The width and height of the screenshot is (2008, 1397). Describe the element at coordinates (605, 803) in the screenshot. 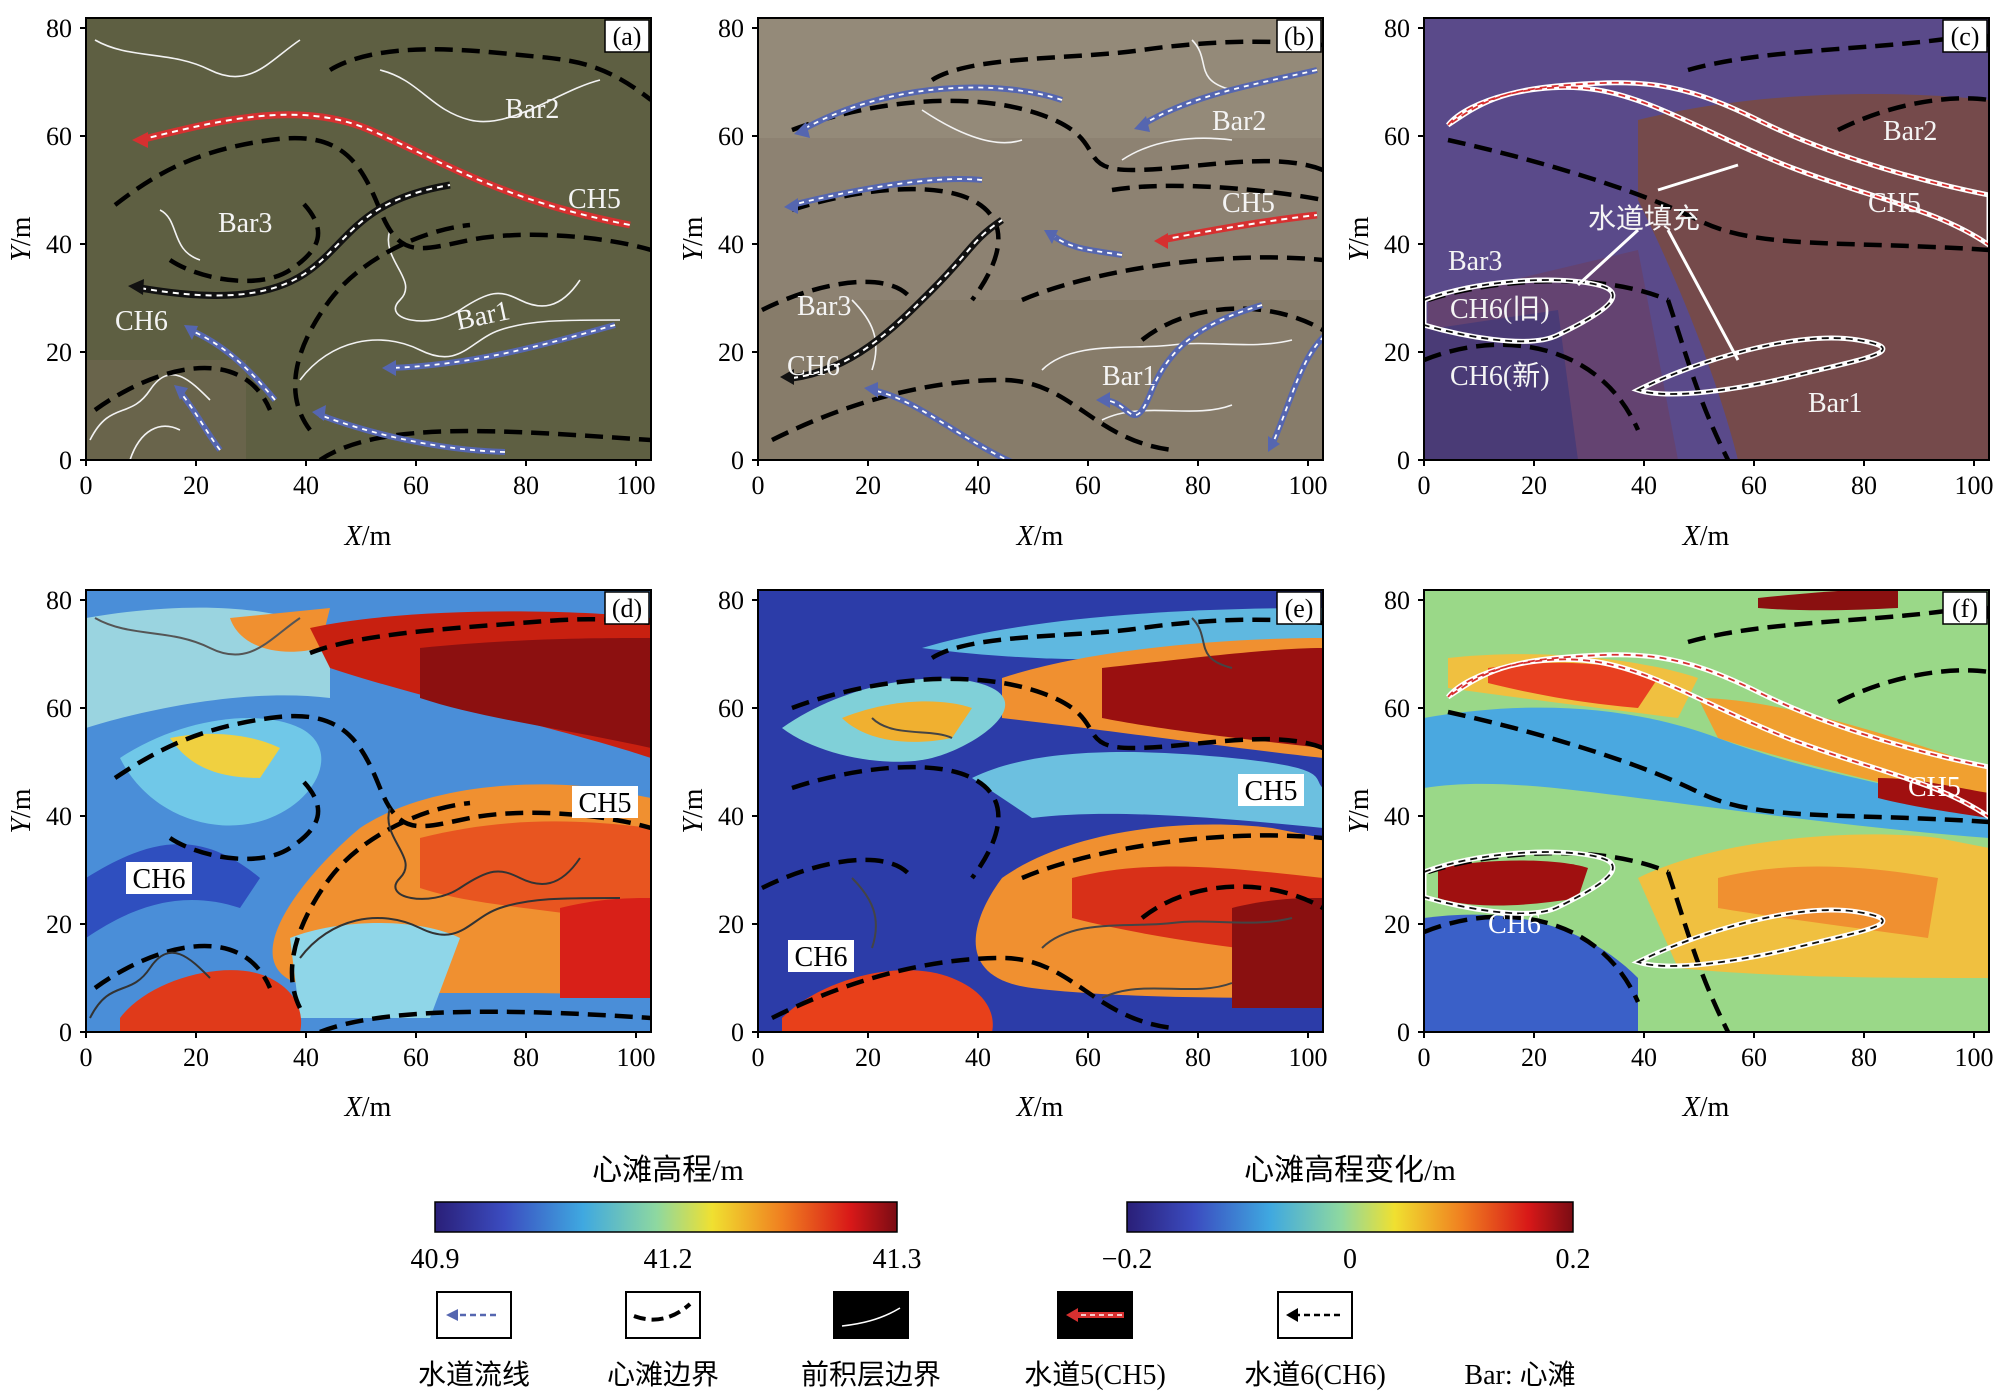

I see `label-ch5-d: CH5` at that location.